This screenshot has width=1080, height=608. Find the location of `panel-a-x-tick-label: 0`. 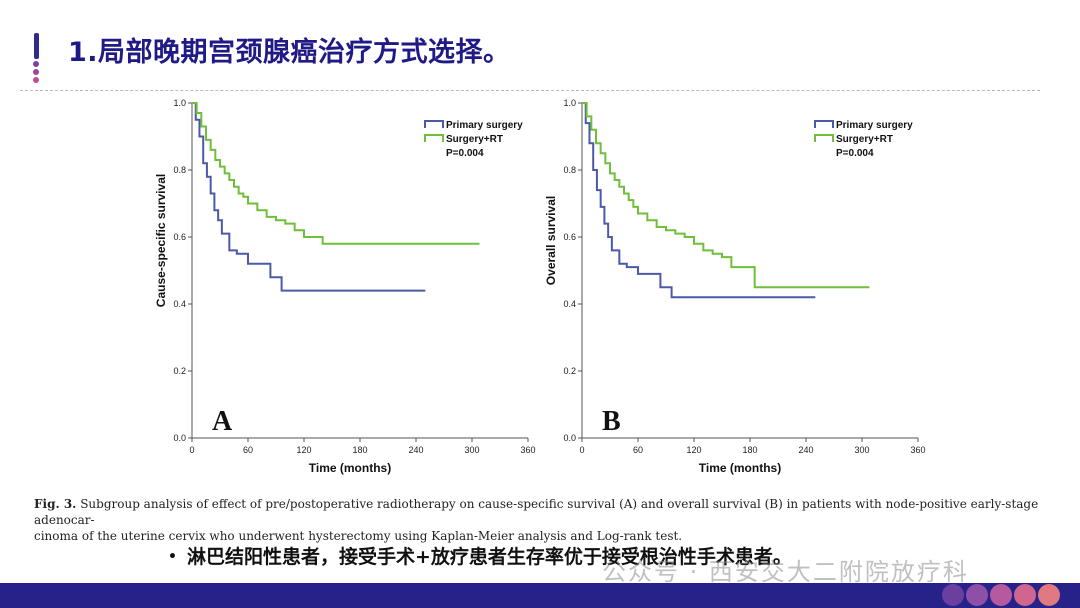

panel-a-x-tick-label: 0 is located at coordinates (191, 450).